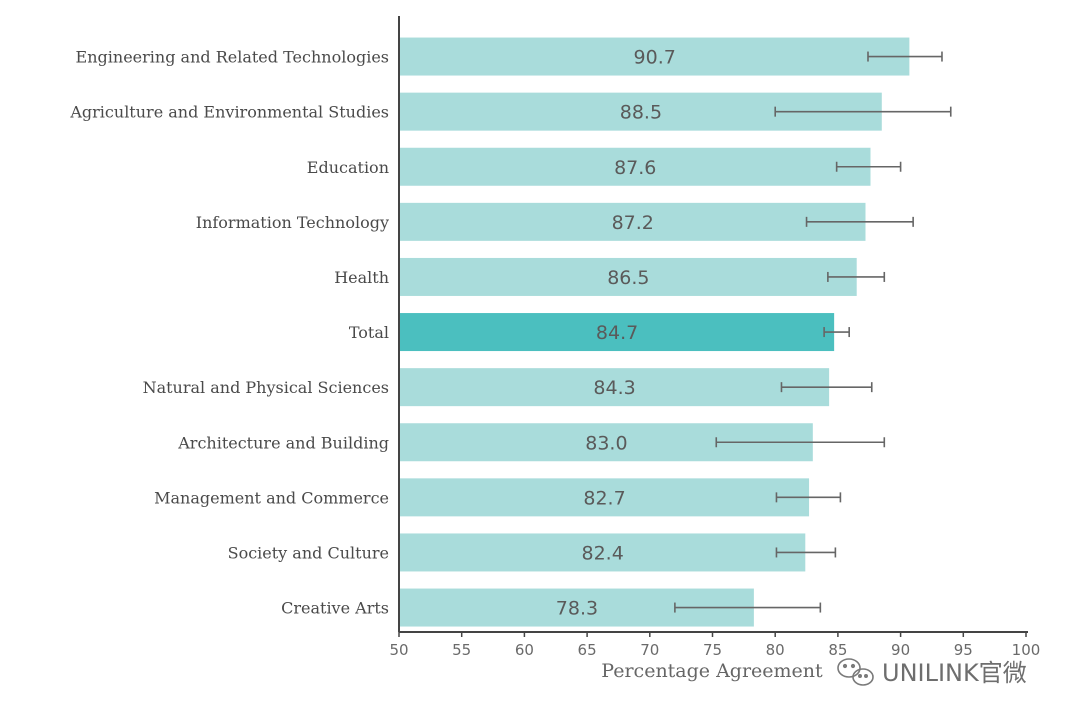 Image resolution: width=1080 pixels, height=720 pixels. What do you see at coordinates (461, 650) in the screenshot?
I see `x-tick-label-1: 55` at bounding box center [461, 650].